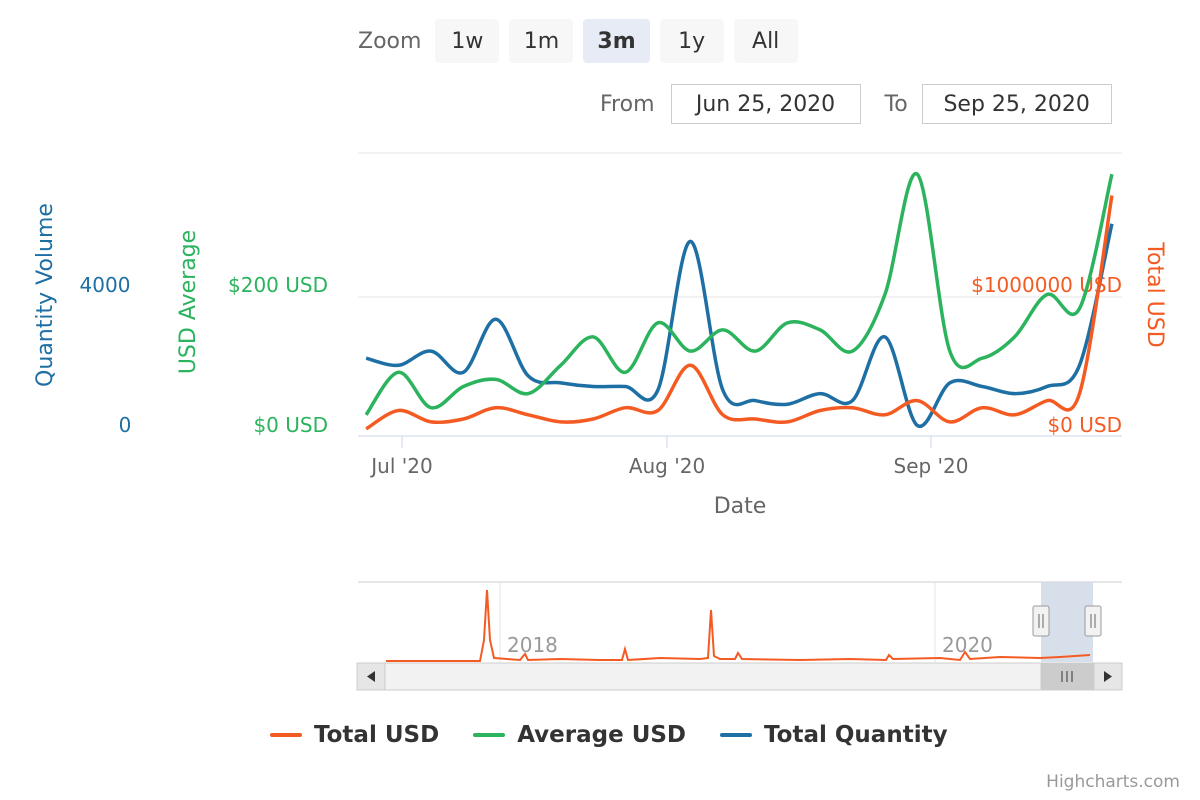 The width and height of the screenshot is (1200, 800). What do you see at coordinates (616, 41) in the screenshot?
I see `zoom-3m-button: 3m` at bounding box center [616, 41].